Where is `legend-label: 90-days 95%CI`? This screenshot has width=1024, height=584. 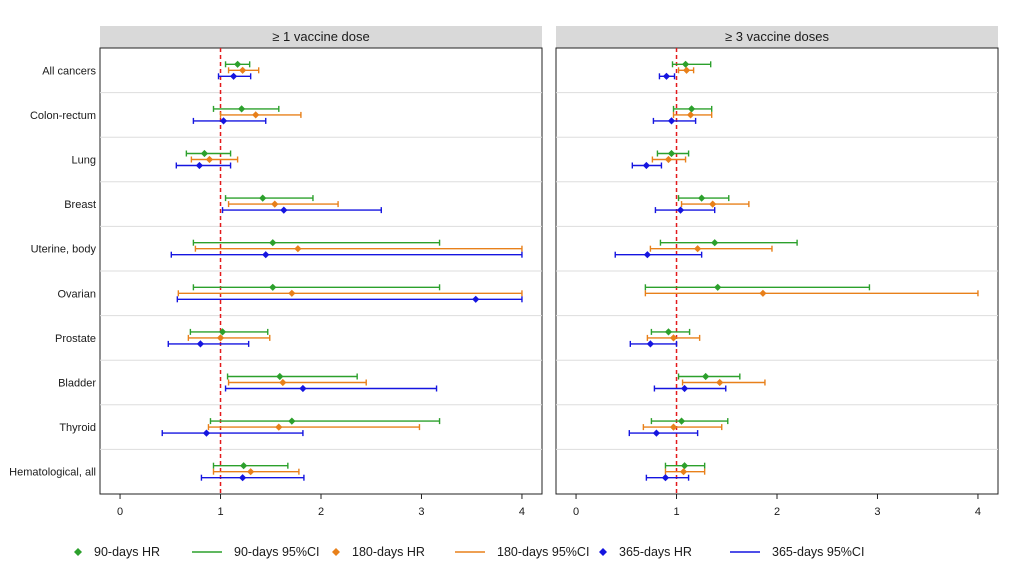 legend-label: 90-days 95%CI is located at coordinates (276, 552).